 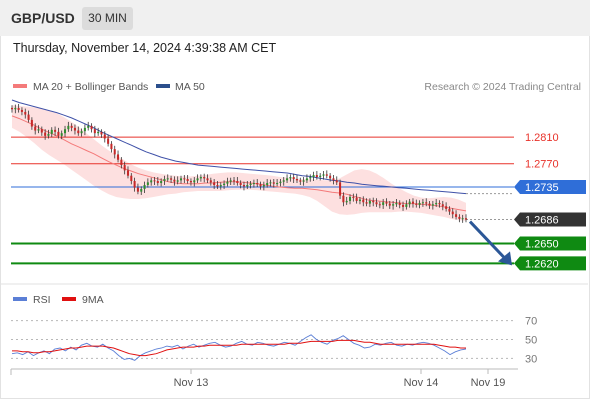 What do you see at coordinates (239, 348) in the screenshot?
I see `rsi-ma9-line` at bounding box center [239, 348].